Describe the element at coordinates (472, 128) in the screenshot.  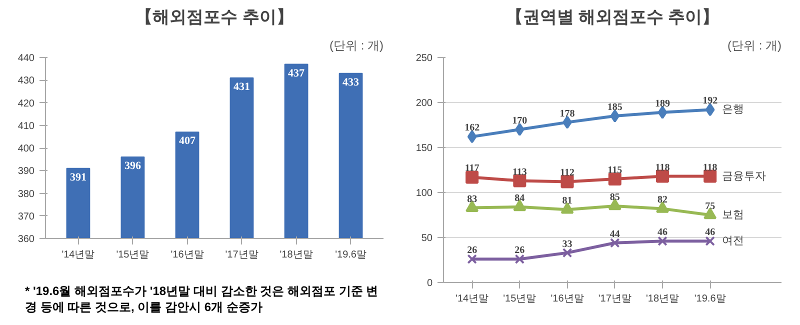
I see `data-label: 162` at that location.